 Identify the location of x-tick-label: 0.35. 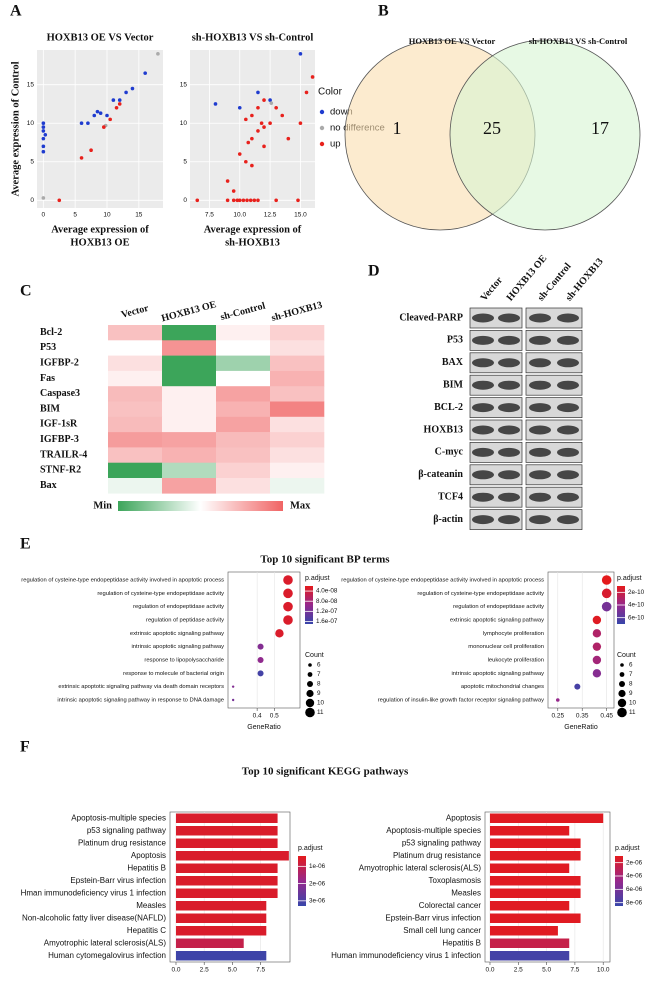
(582, 716).